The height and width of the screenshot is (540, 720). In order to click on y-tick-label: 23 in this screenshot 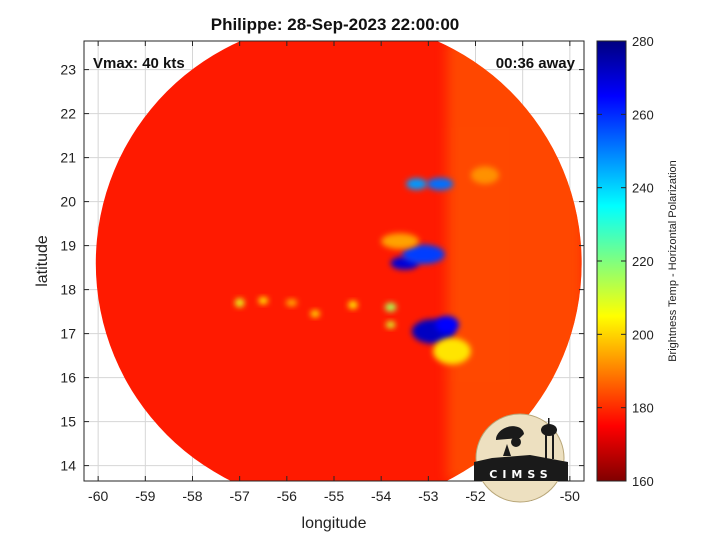, I will do `click(68, 70)`.